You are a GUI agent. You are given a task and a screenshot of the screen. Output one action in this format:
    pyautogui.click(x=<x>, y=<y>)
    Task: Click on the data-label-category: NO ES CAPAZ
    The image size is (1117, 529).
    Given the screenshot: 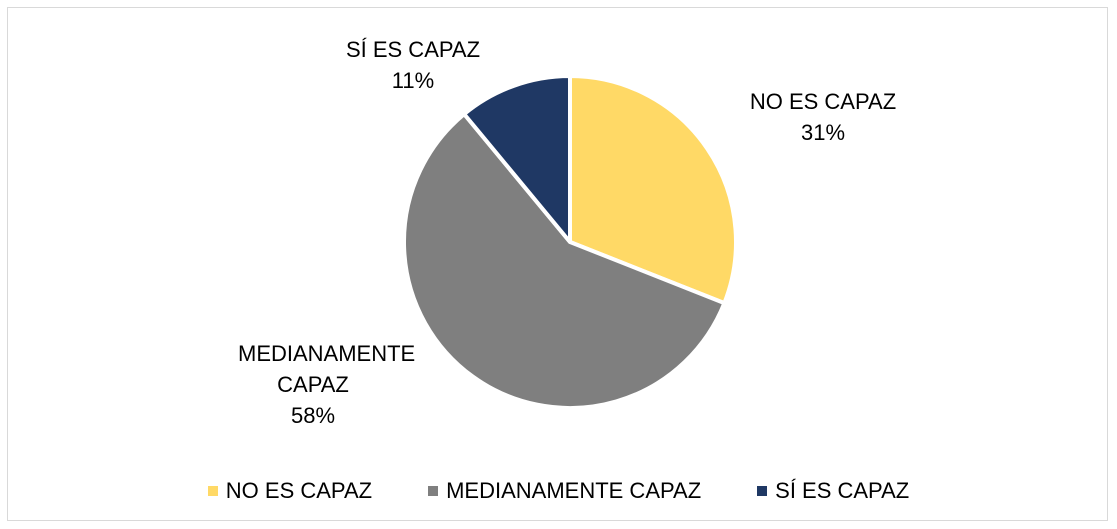 What is the action you would take?
    pyautogui.click(x=823, y=101)
    